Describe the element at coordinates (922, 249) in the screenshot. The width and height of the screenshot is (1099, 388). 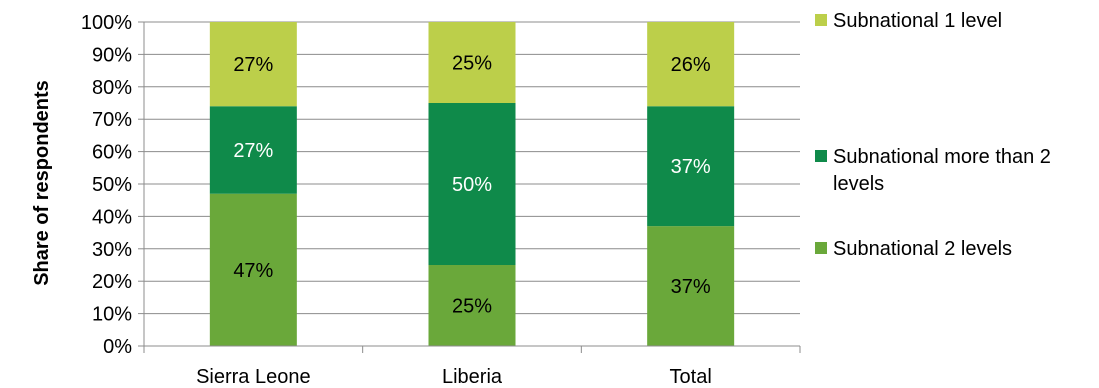
I see `legend-label: Subnational 2 levels` at that location.